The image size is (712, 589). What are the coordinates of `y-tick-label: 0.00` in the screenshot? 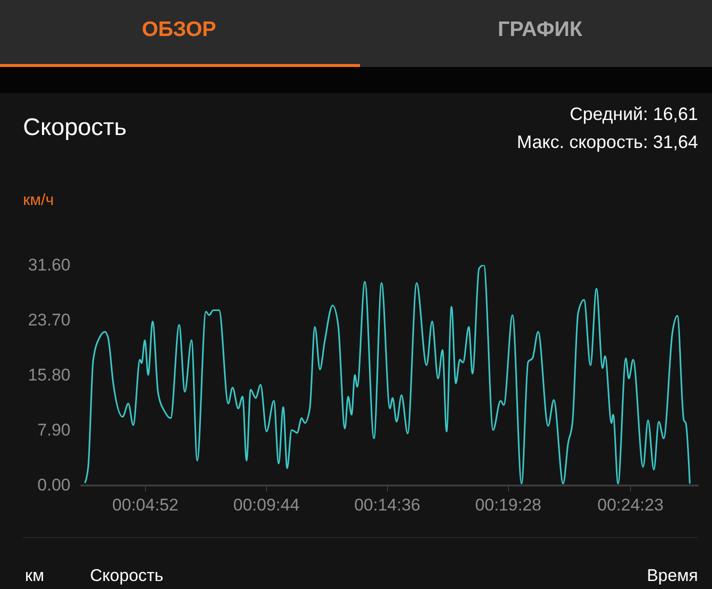 It's located at (53, 485).